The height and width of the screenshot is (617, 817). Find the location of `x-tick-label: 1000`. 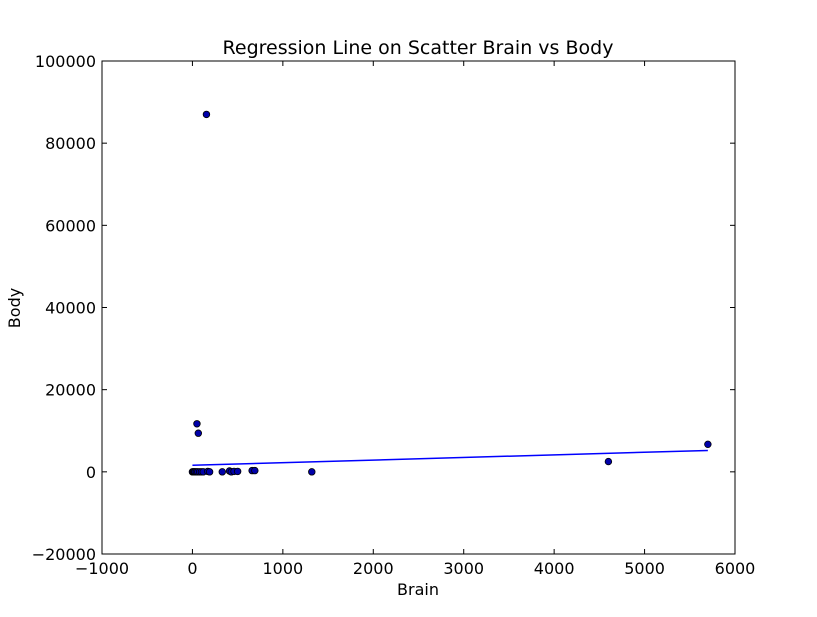

x-tick-label: 1000 is located at coordinates (282, 568).